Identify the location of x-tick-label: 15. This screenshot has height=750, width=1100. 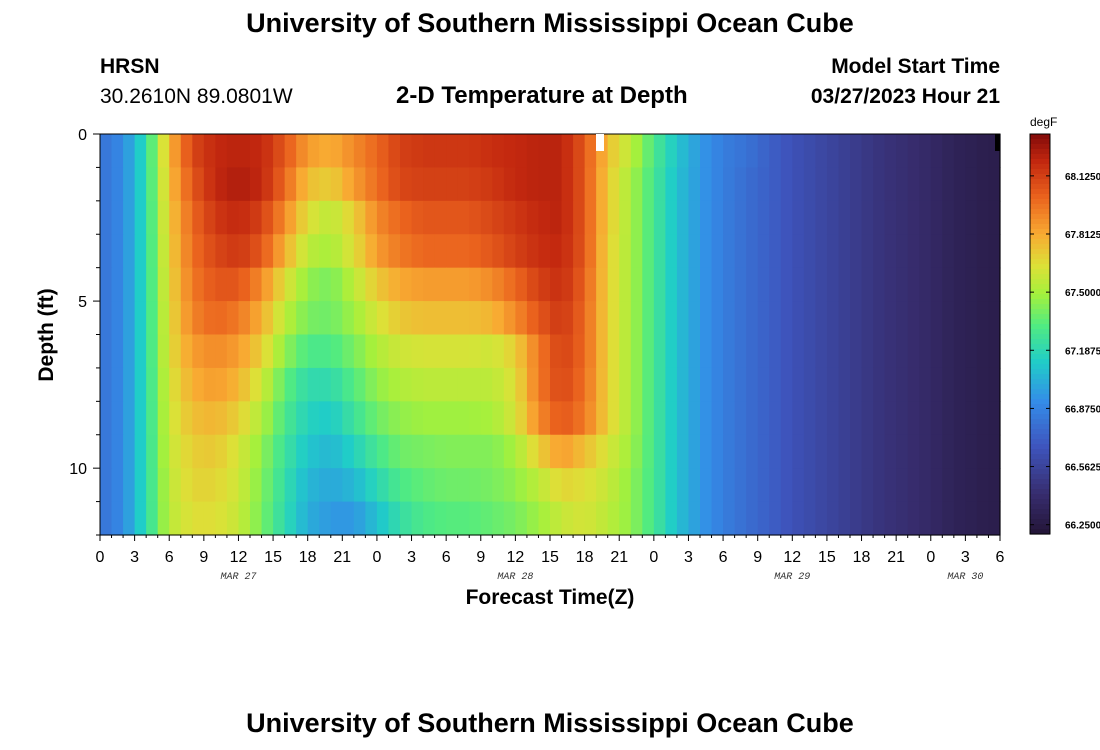
(550, 557).